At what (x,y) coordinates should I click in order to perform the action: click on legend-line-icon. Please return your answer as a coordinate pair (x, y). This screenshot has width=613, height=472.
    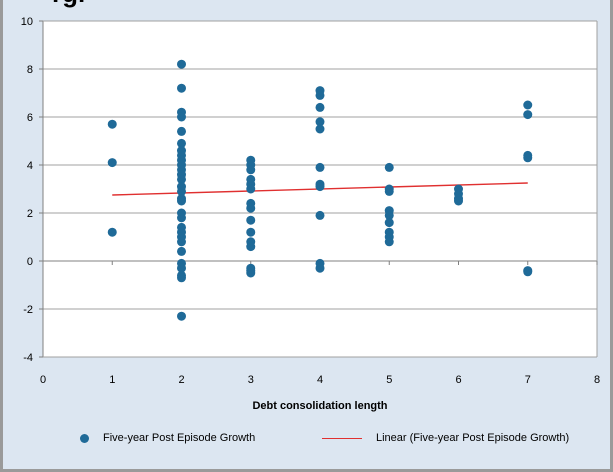
    Looking at the image, I should click on (342, 438).